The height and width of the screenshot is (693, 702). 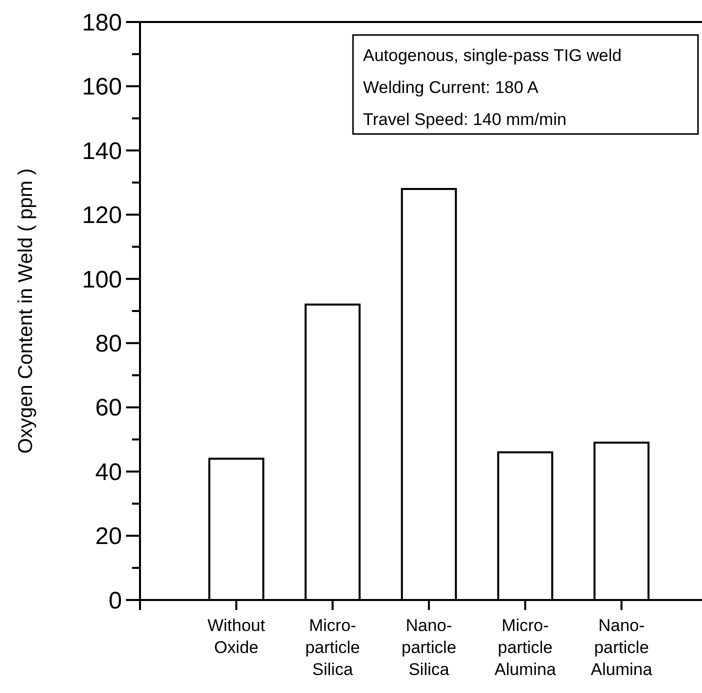 What do you see at coordinates (108, 408) in the screenshot?
I see `y-tick-label: 60` at bounding box center [108, 408].